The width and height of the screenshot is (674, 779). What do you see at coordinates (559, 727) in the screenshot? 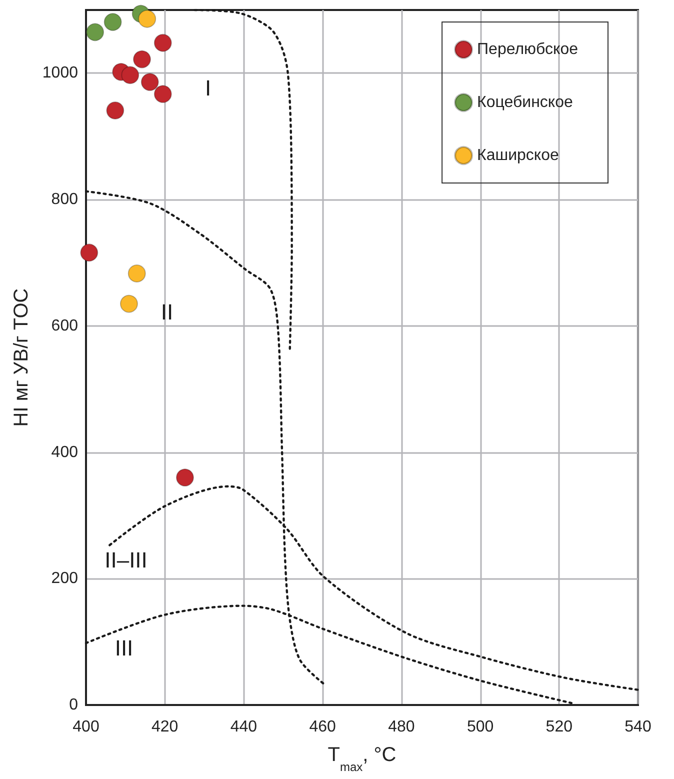
I see `x-tick-label: 520` at bounding box center [559, 727].